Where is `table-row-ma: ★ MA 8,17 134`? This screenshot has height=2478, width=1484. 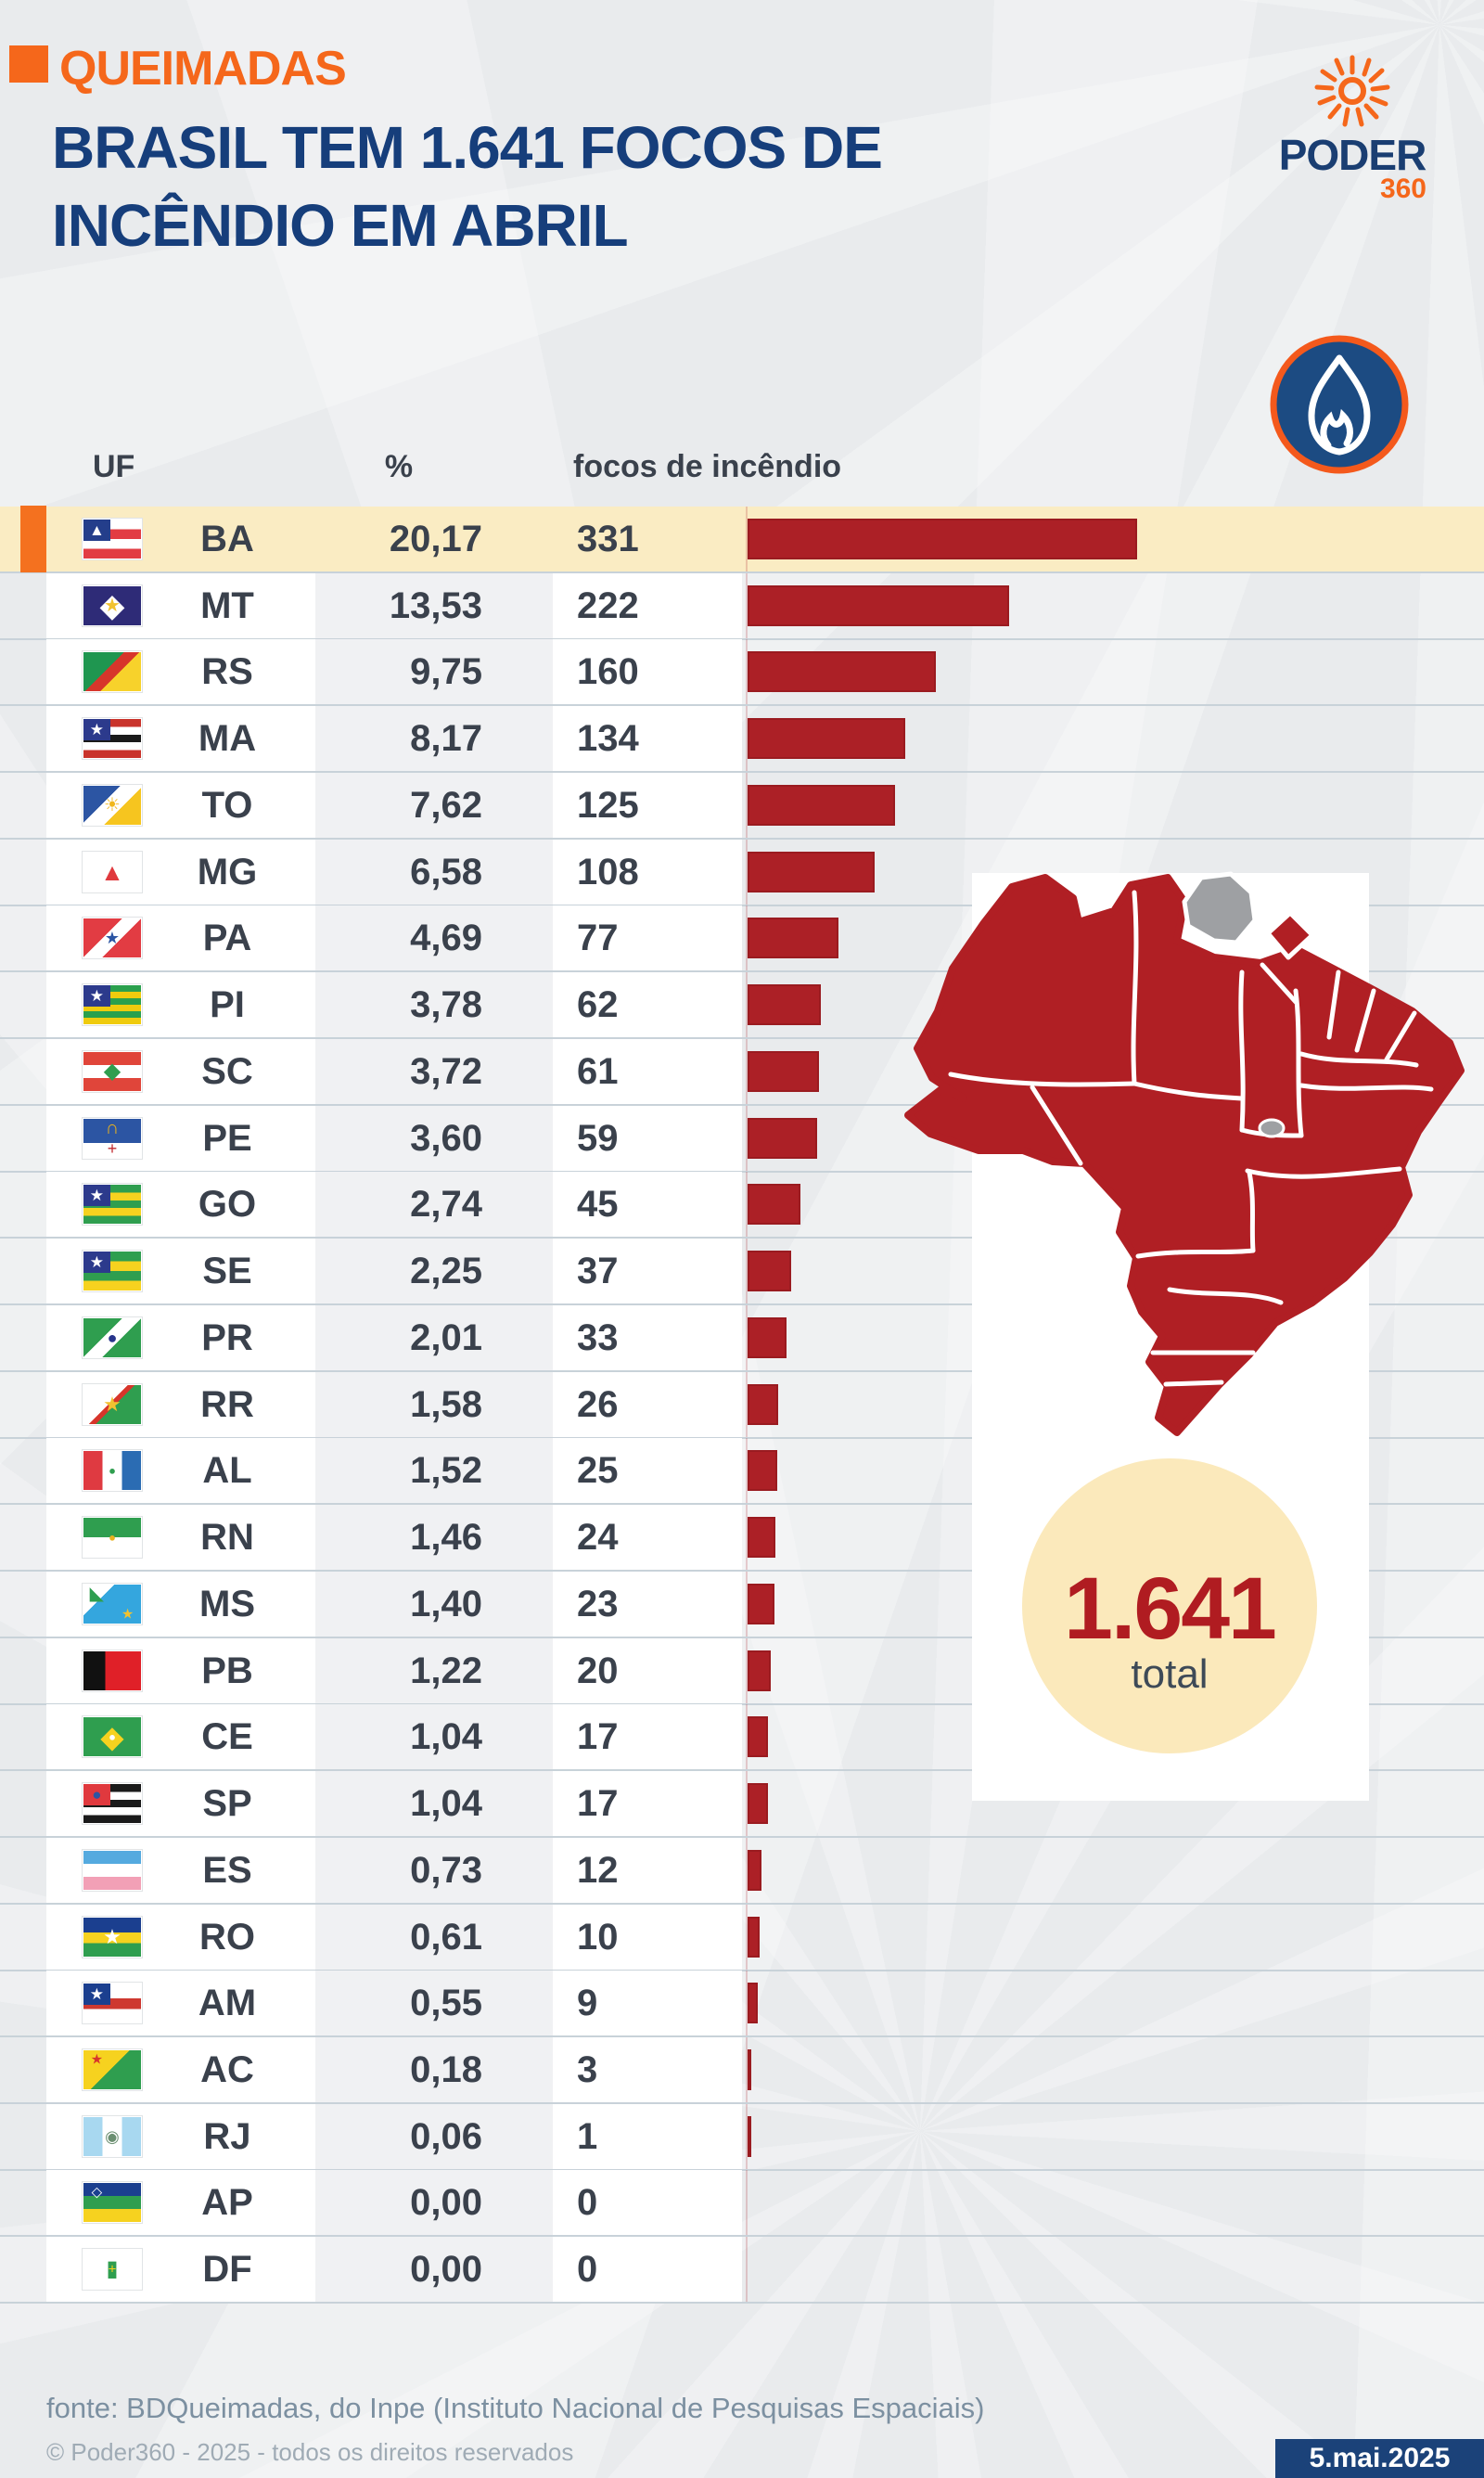
table-row-ma: ★ MA 8,17 134 is located at coordinates (742, 739).